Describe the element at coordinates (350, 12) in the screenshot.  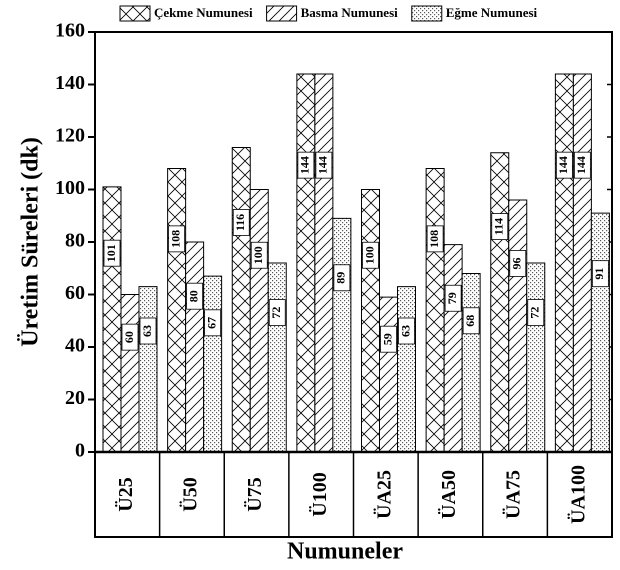
I see `legend-label: Basma Numunesi` at that location.